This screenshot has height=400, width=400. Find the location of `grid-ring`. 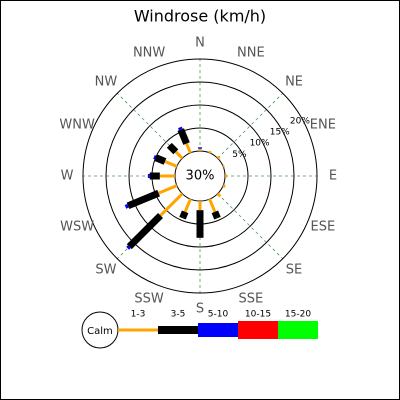

grid-ring is located at coordinates (200, 176).